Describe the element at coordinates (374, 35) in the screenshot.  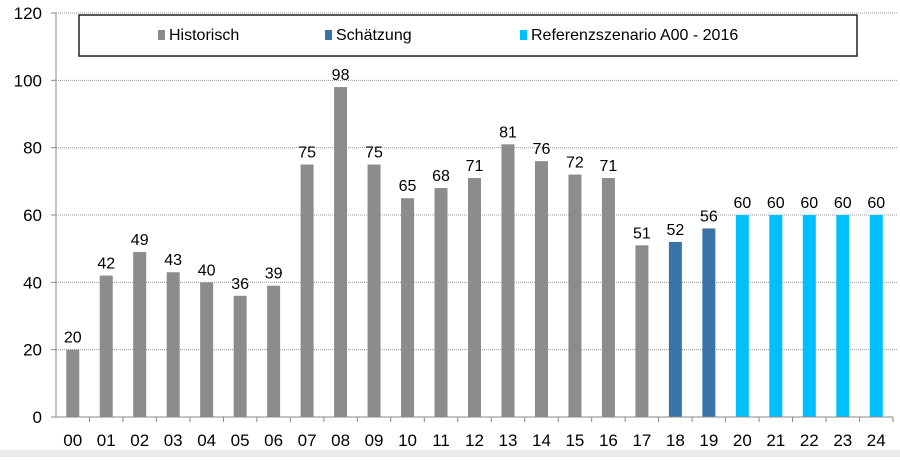
I see `legend-label: Schätzung` at that location.